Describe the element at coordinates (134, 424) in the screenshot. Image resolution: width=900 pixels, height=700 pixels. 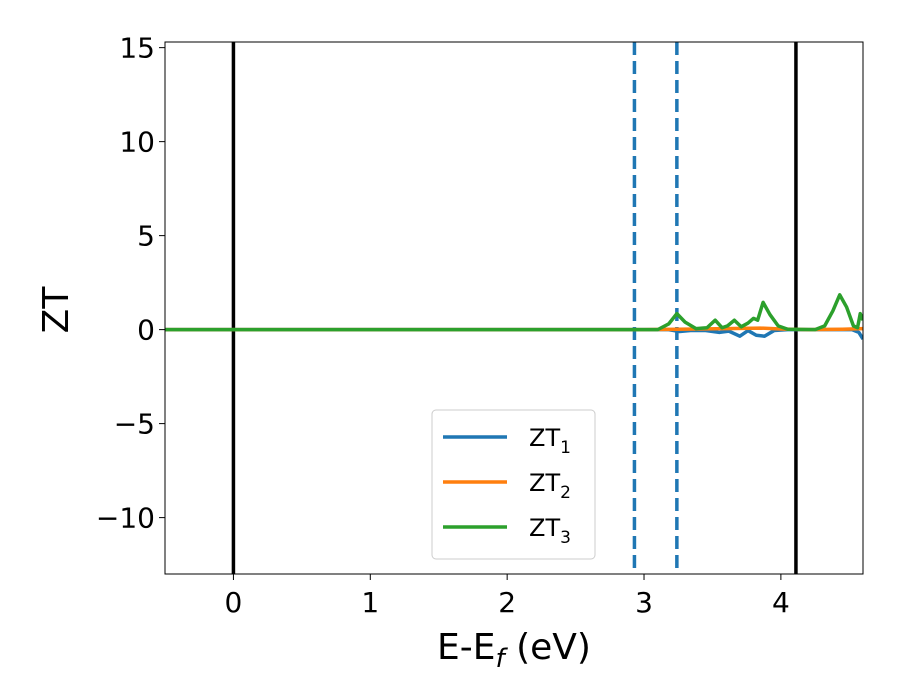
I see `y-tick-label: −5` at that location.